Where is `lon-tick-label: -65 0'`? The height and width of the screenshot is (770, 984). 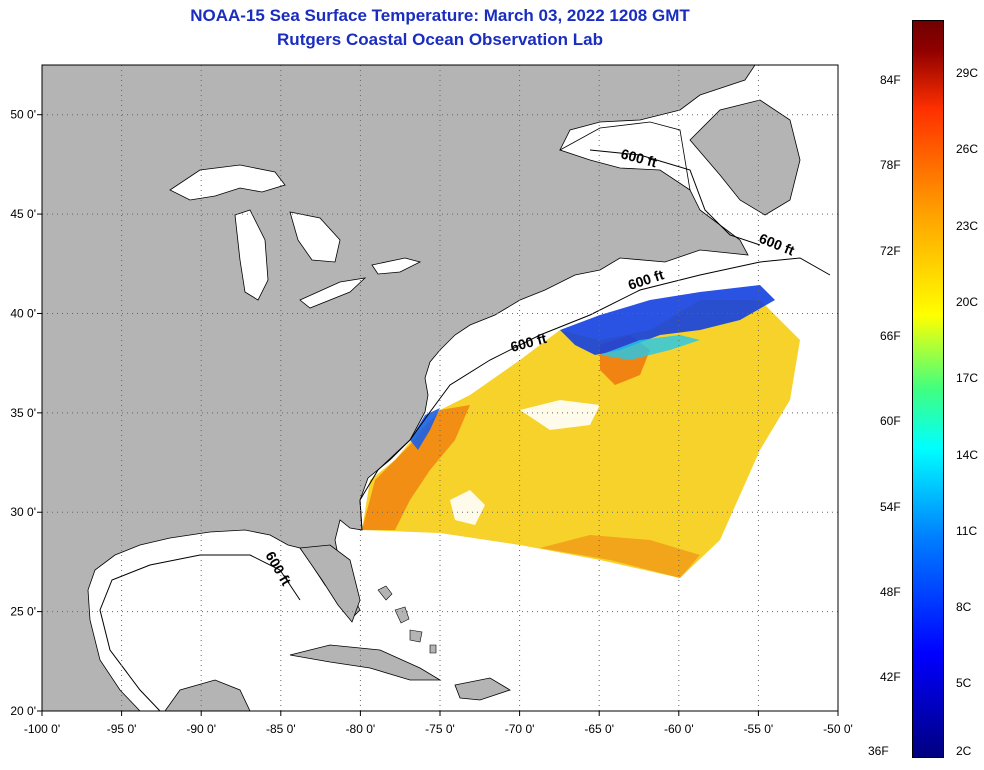 lon-tick-label: -65 0' is located at coordinates (599, 729).